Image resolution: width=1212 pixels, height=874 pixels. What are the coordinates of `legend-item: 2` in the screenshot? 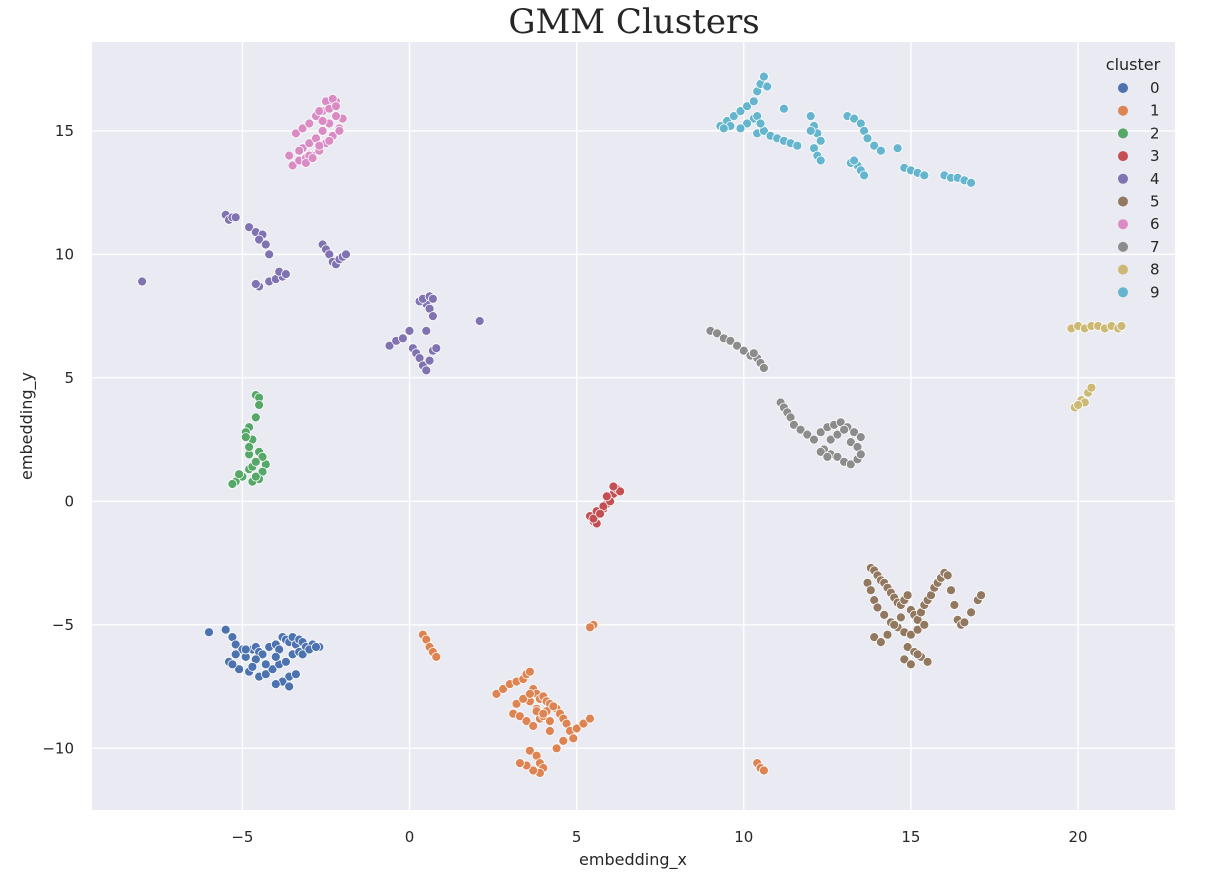 It's located at (1139, 133).